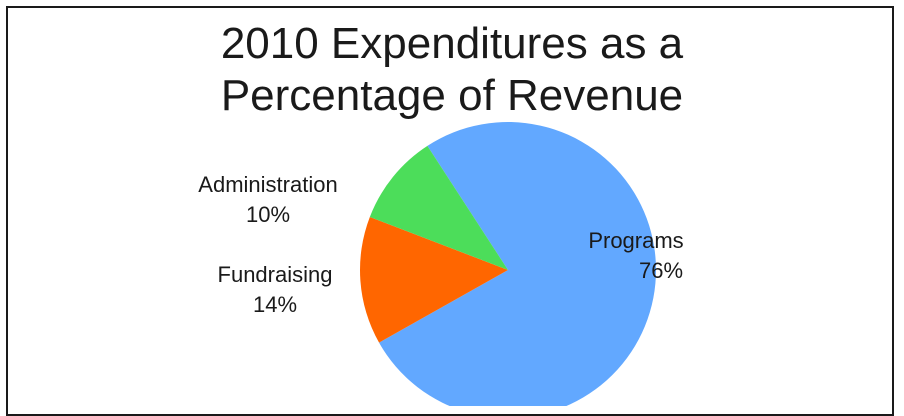  Describe the element at coordinates (452, 95) in the screenshot. I see `chart-title-line-2: Percentage of Revenue` at that location.